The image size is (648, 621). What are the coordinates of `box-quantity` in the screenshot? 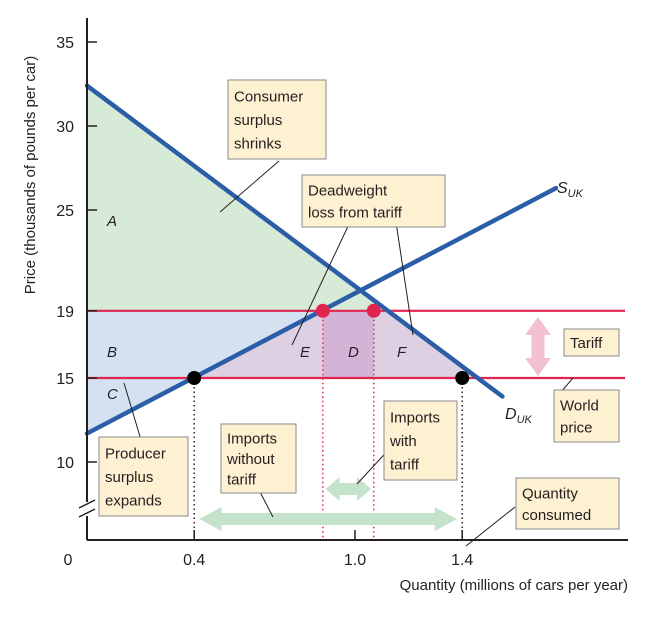 It's located at (567, 503).